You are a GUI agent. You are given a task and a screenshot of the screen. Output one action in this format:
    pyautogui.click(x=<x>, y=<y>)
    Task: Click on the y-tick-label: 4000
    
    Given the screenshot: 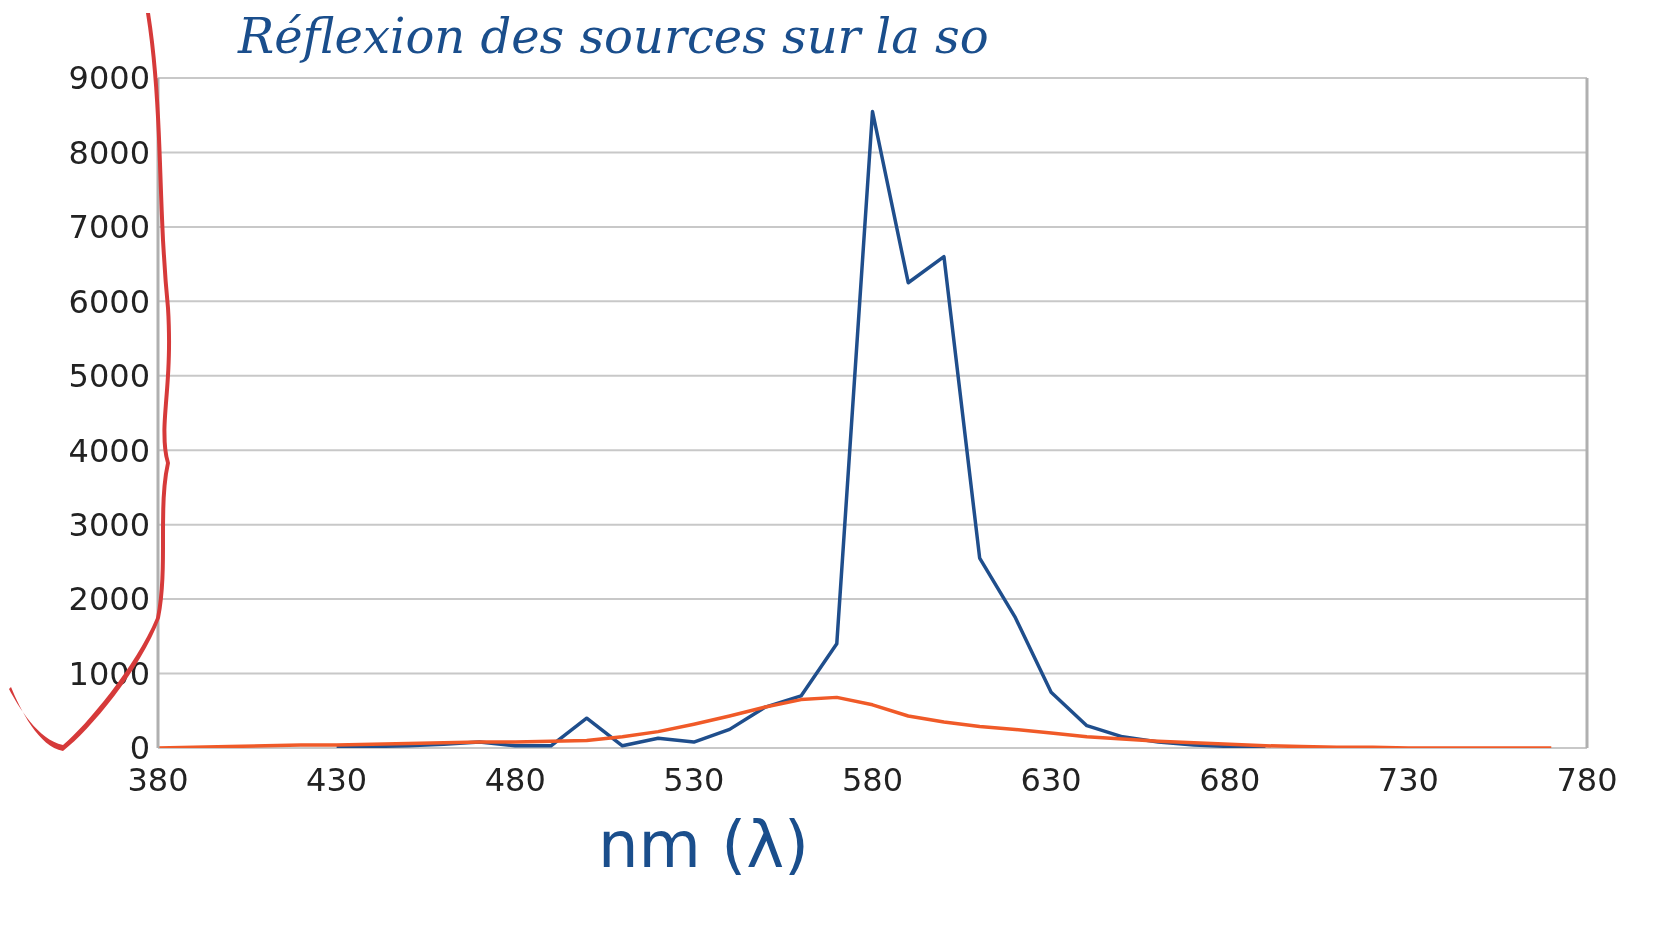 What is the action you would take?
    pyautogui.click(x=109, y=450)
    